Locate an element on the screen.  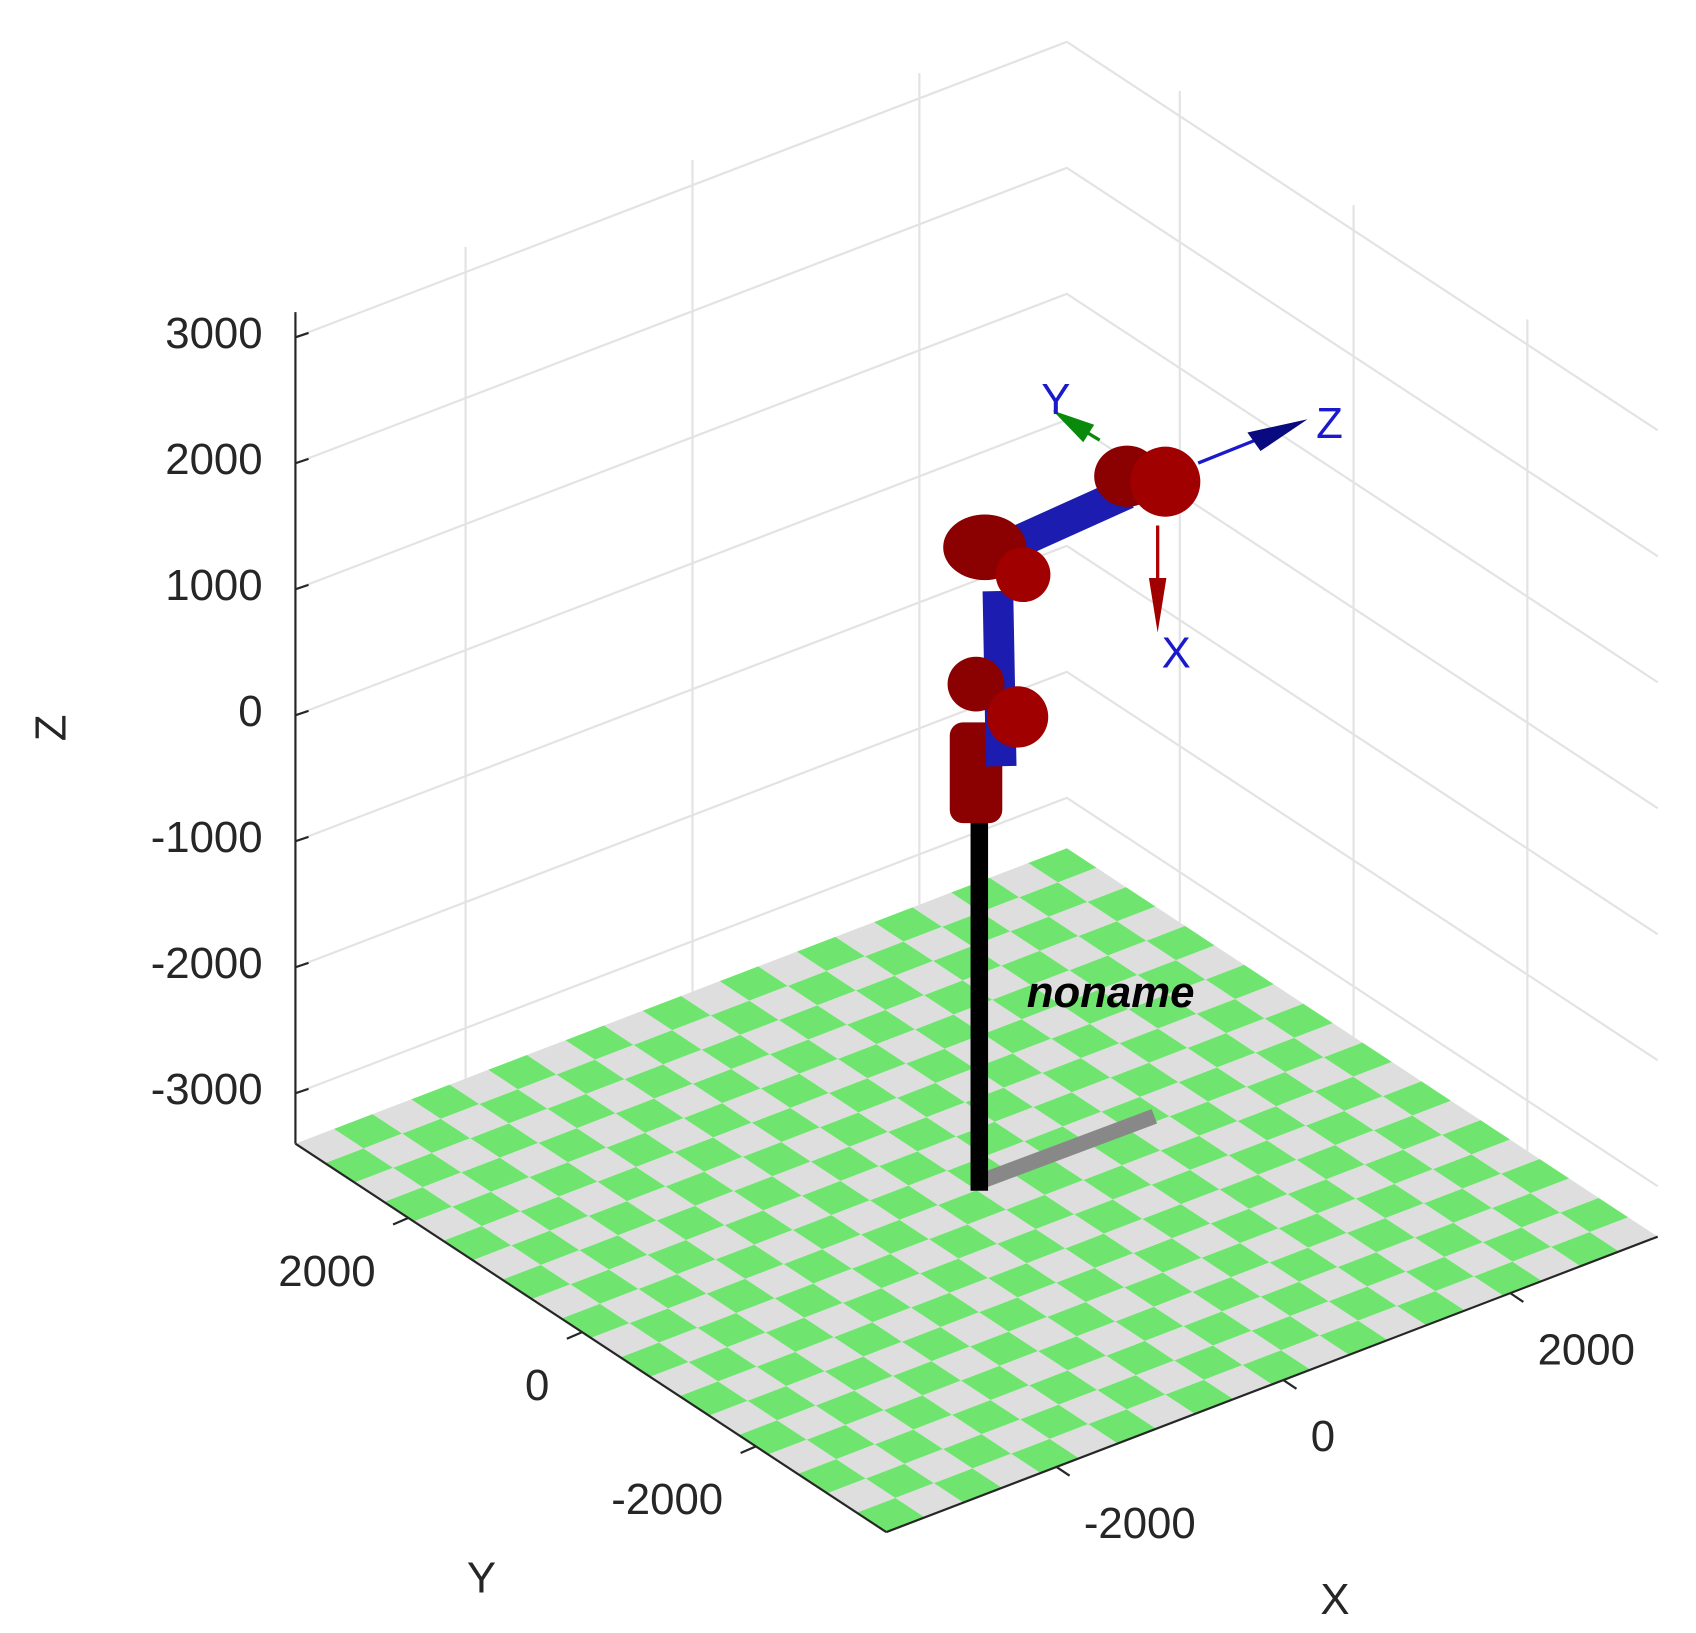
y-tick is located at coordinates (748, 1449).